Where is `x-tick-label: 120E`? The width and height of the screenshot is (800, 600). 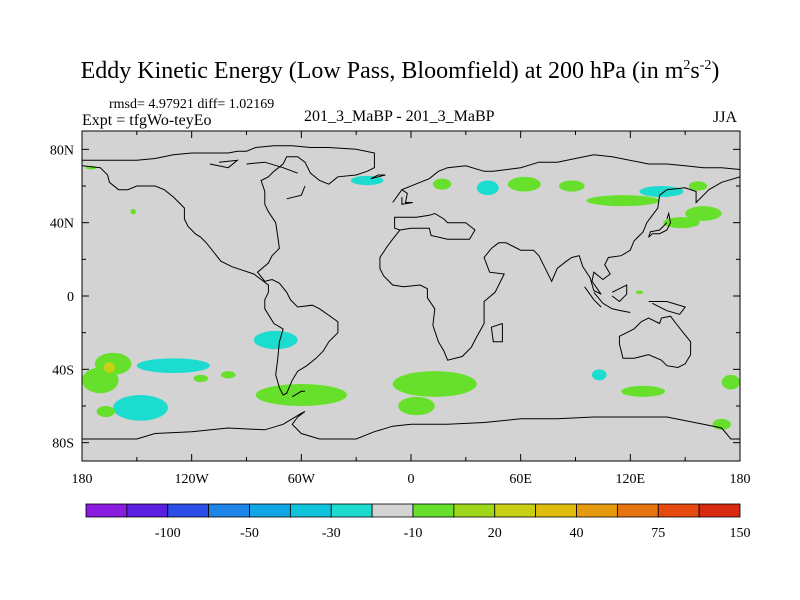 x-tick-label: 120E is located at coordinates (631, 479).